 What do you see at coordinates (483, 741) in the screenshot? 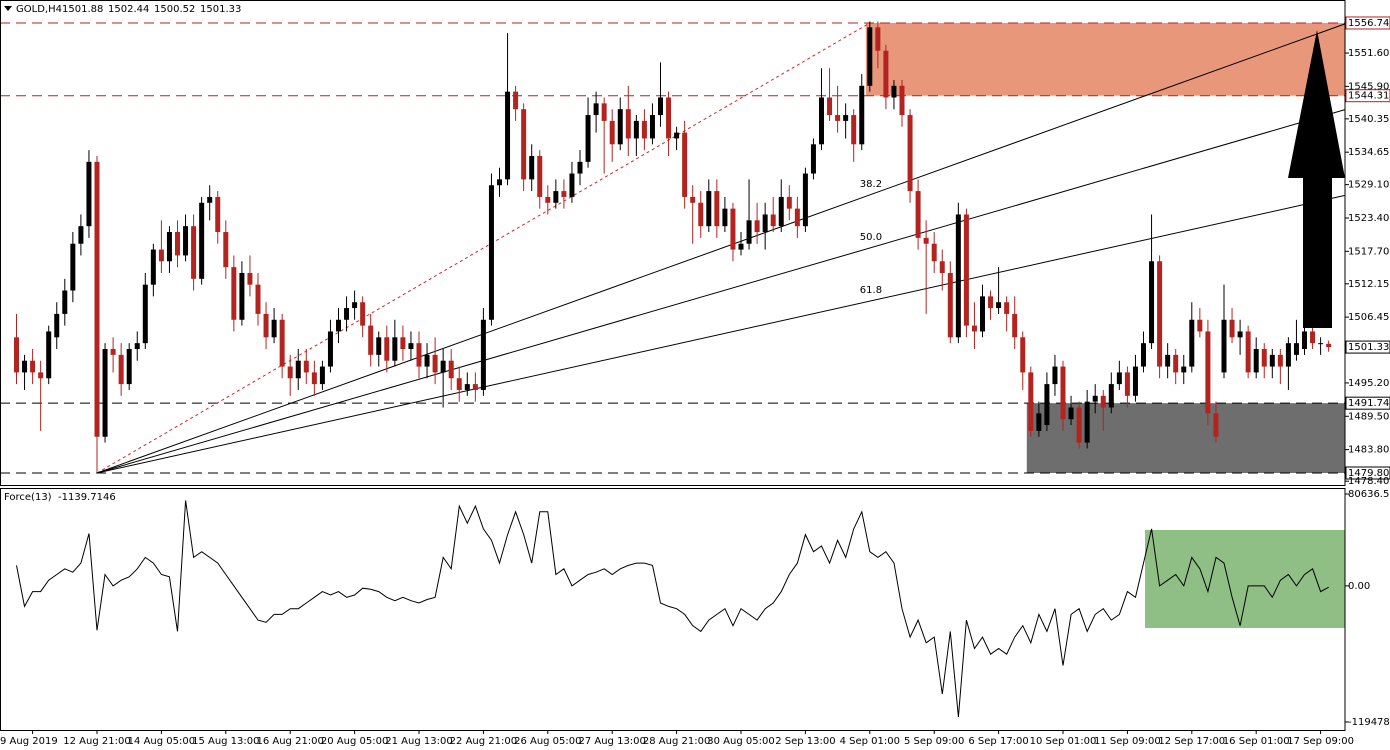
I see `x-tick-label: 22 Aug 21:00` at bounding box center [483, 741].